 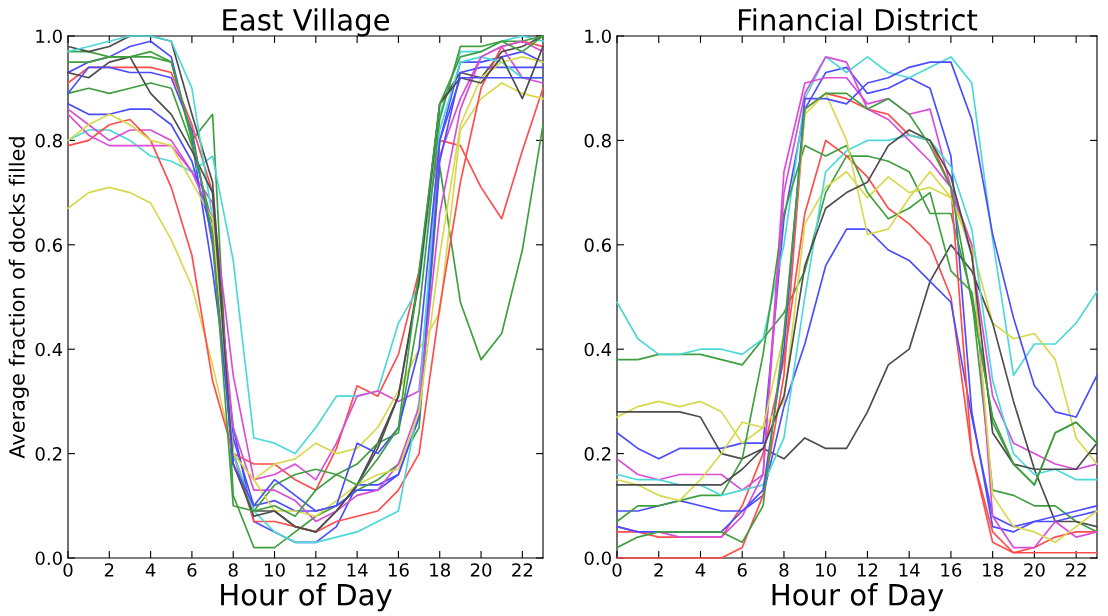 What do you see at coordinates (18, 298) in the screenshot?
I see `y-axis-title: Average fraction of docks filled` at bounding box center [18, 298].